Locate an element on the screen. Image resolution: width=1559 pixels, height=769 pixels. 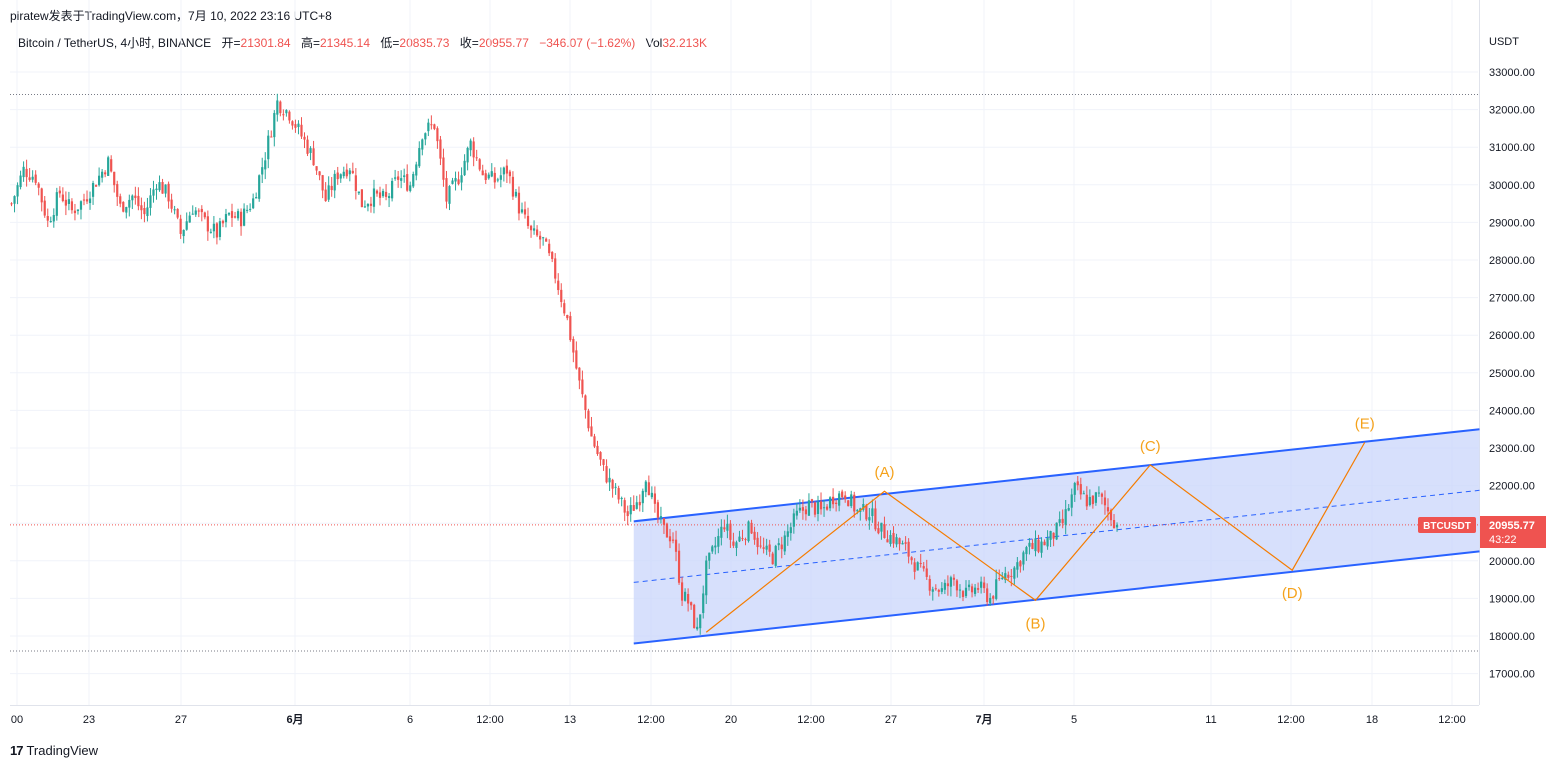
time-tick-label: 6月 is located at coordinates (294, 719).